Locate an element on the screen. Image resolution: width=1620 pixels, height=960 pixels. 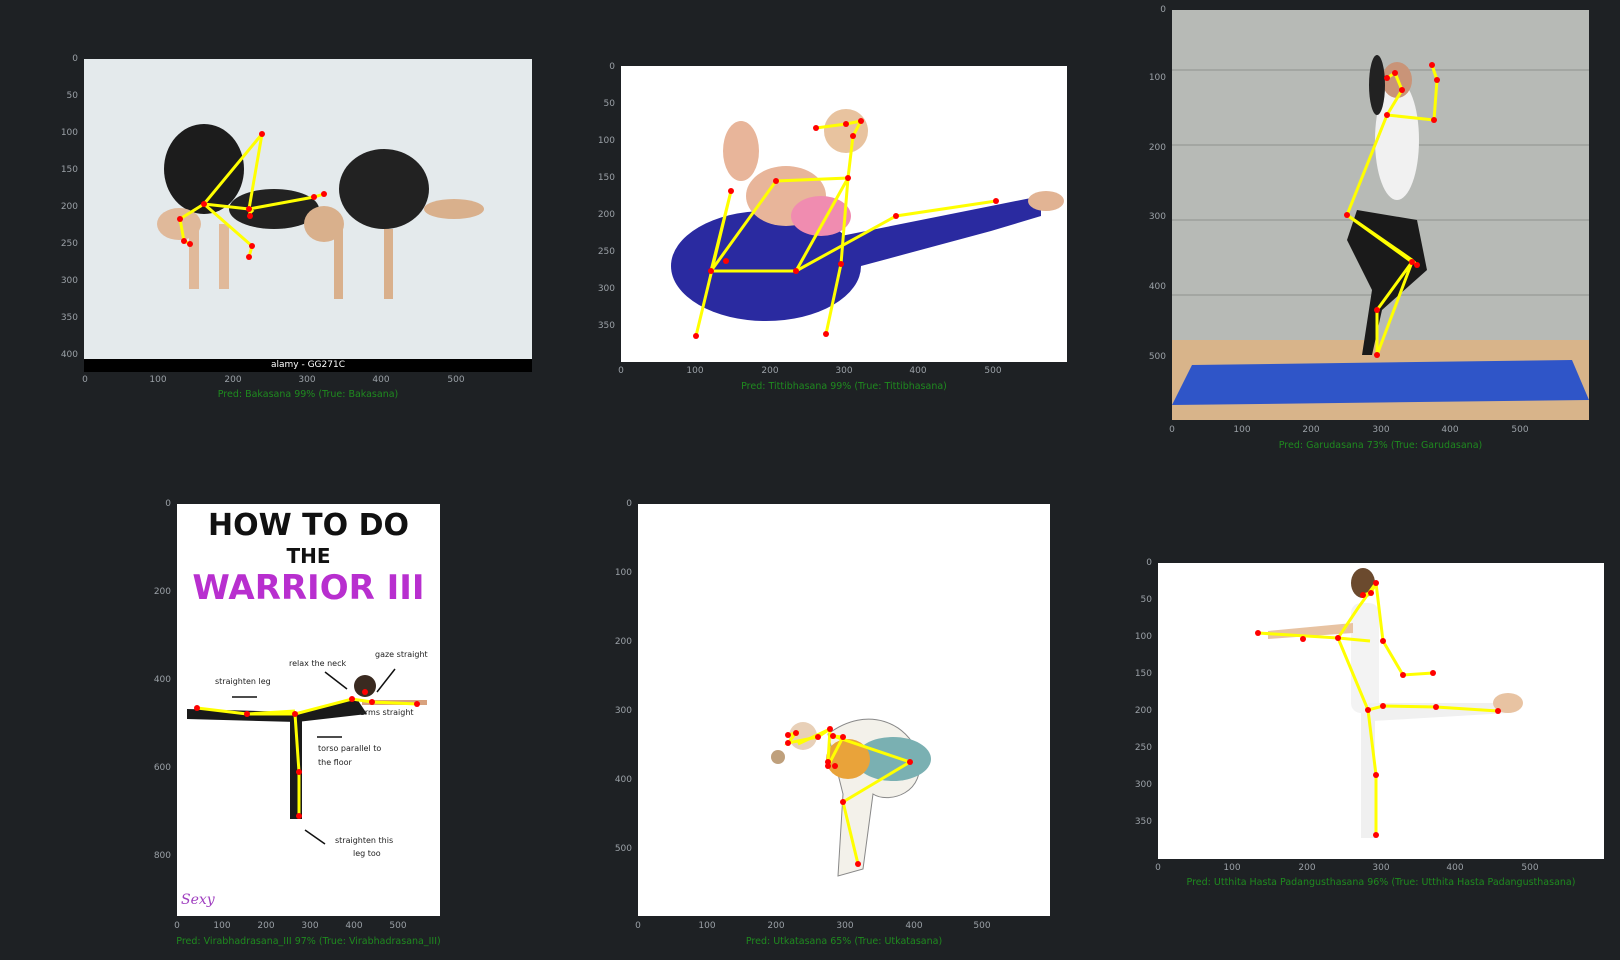
poster-title-line3: WARRIOR III is located at coordinates (308, 588).